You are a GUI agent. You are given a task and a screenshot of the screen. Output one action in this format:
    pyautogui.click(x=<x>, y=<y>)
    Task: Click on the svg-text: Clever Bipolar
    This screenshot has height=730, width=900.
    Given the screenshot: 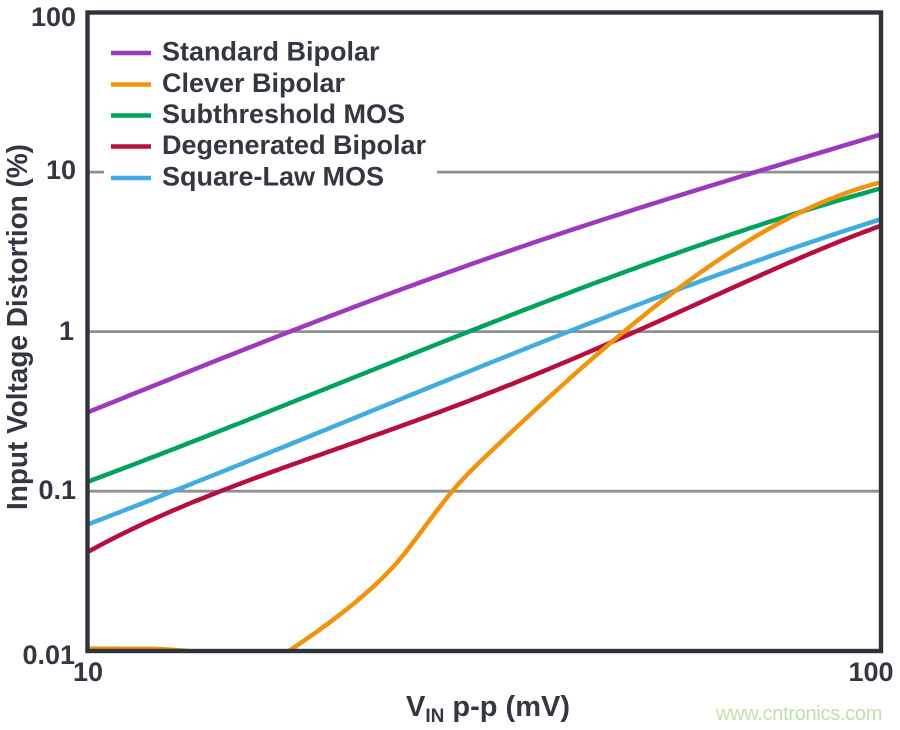 What is the action you would take?
    pyautogui.click(x=254, y=83)
    